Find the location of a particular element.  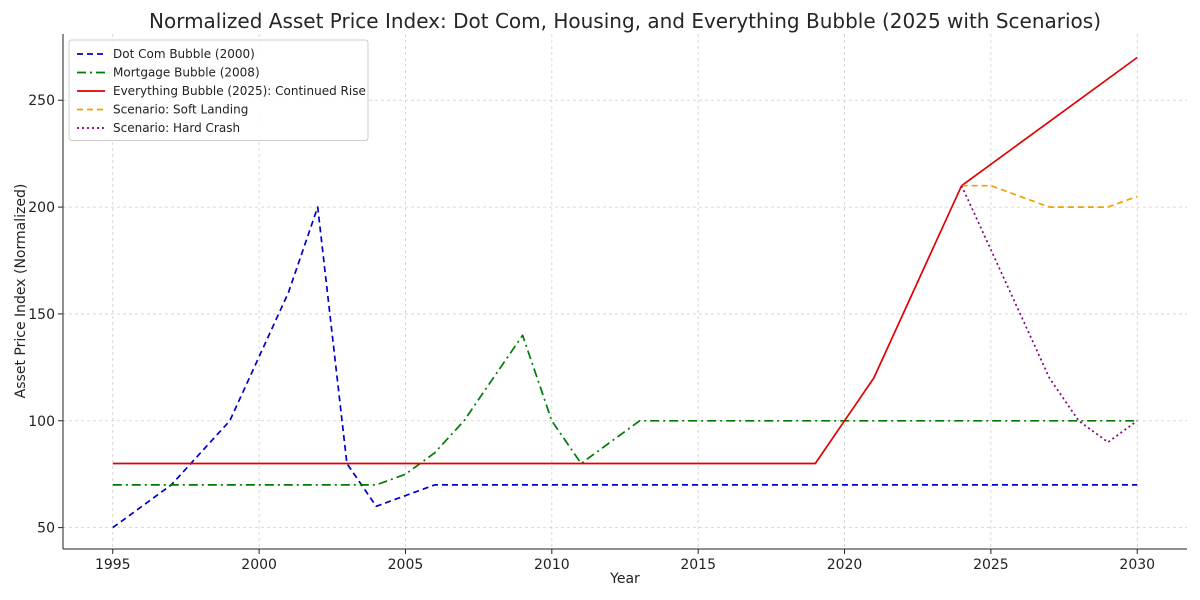

y-tick-label: 150 is located at coordinates (41, 315).